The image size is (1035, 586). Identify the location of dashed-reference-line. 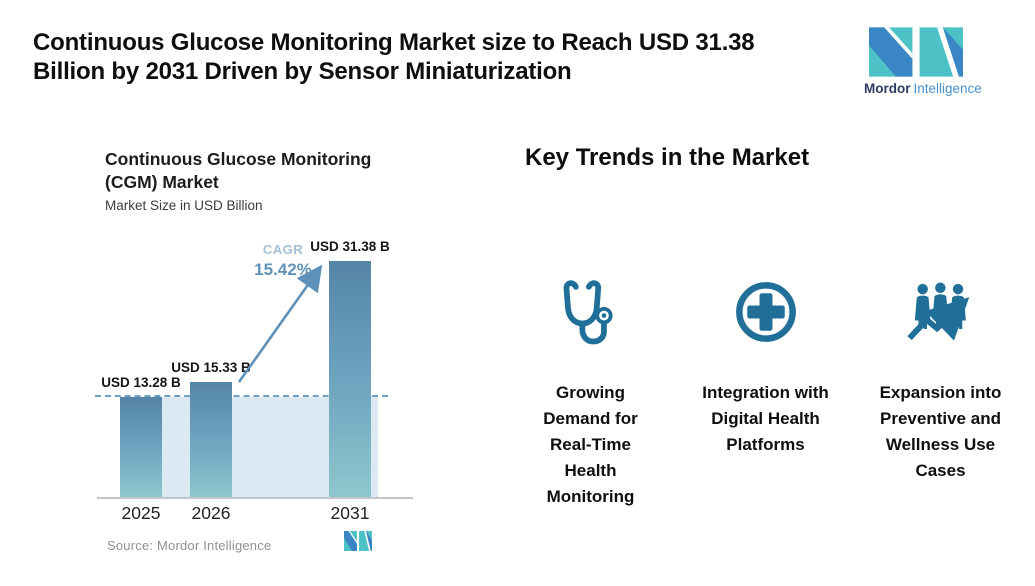
(241, 396).